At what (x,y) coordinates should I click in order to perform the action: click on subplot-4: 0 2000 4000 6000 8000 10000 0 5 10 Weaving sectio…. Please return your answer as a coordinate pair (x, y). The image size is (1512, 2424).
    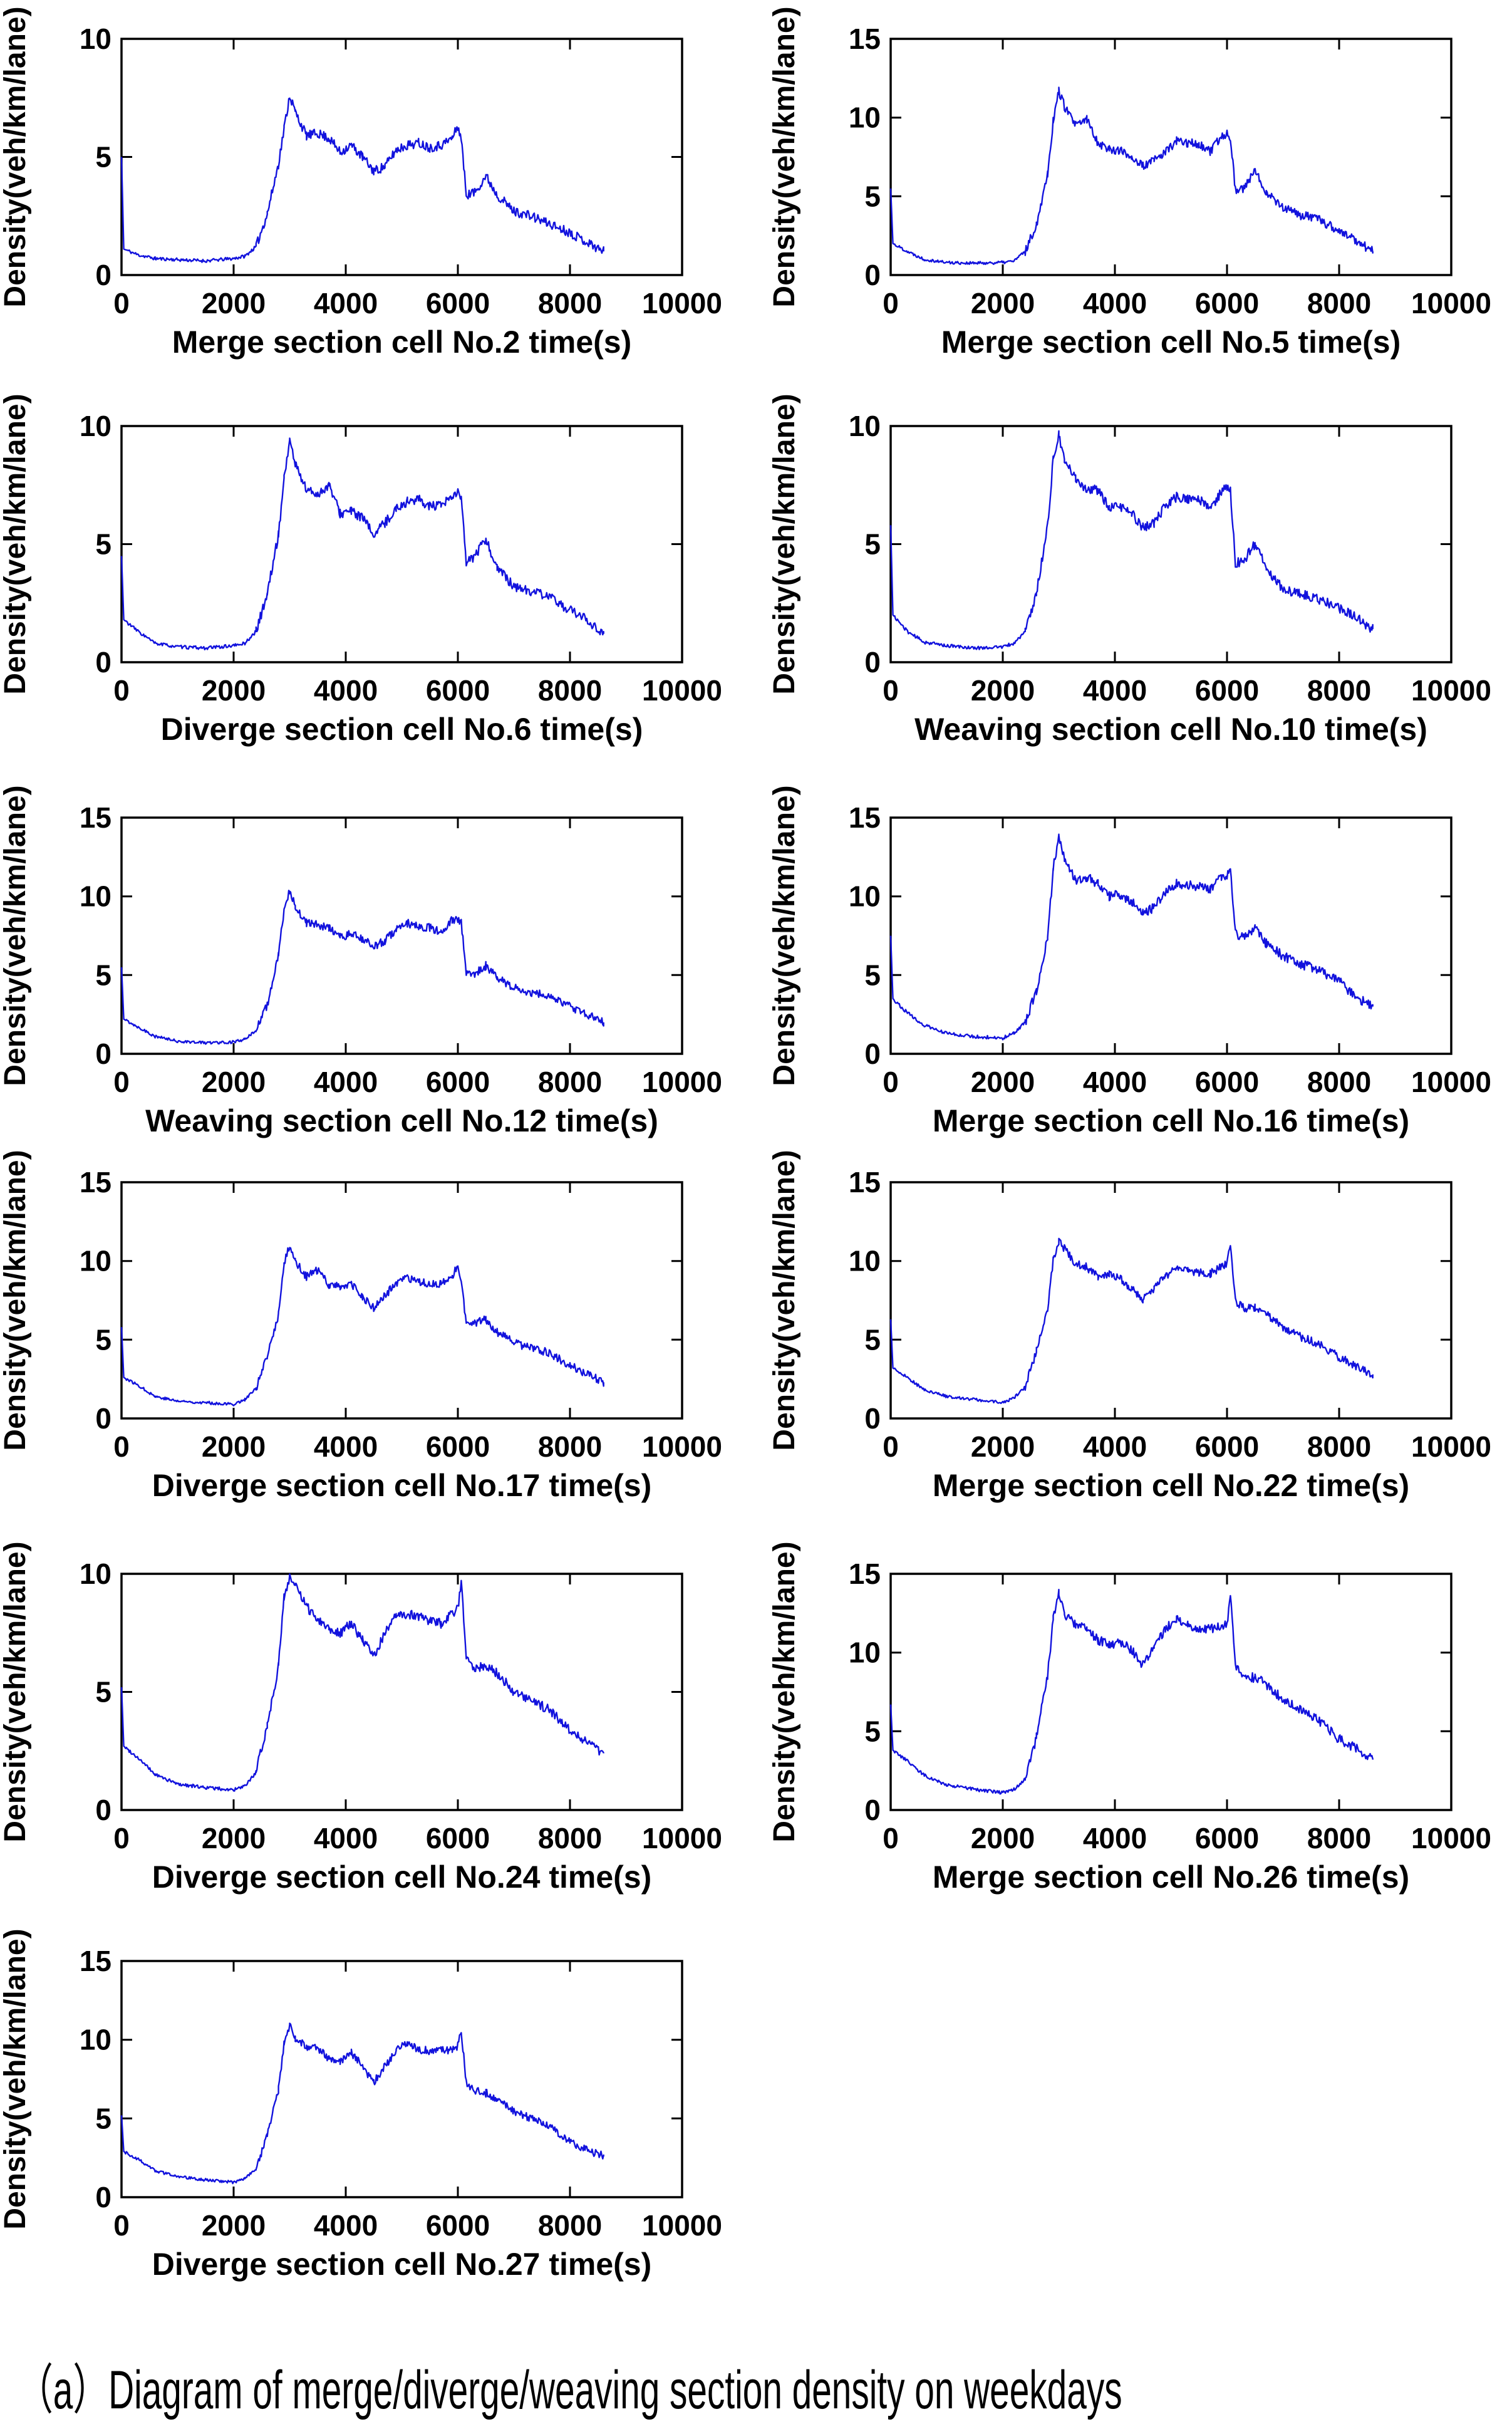
    Looking at the image, I should click on (1140, 579).